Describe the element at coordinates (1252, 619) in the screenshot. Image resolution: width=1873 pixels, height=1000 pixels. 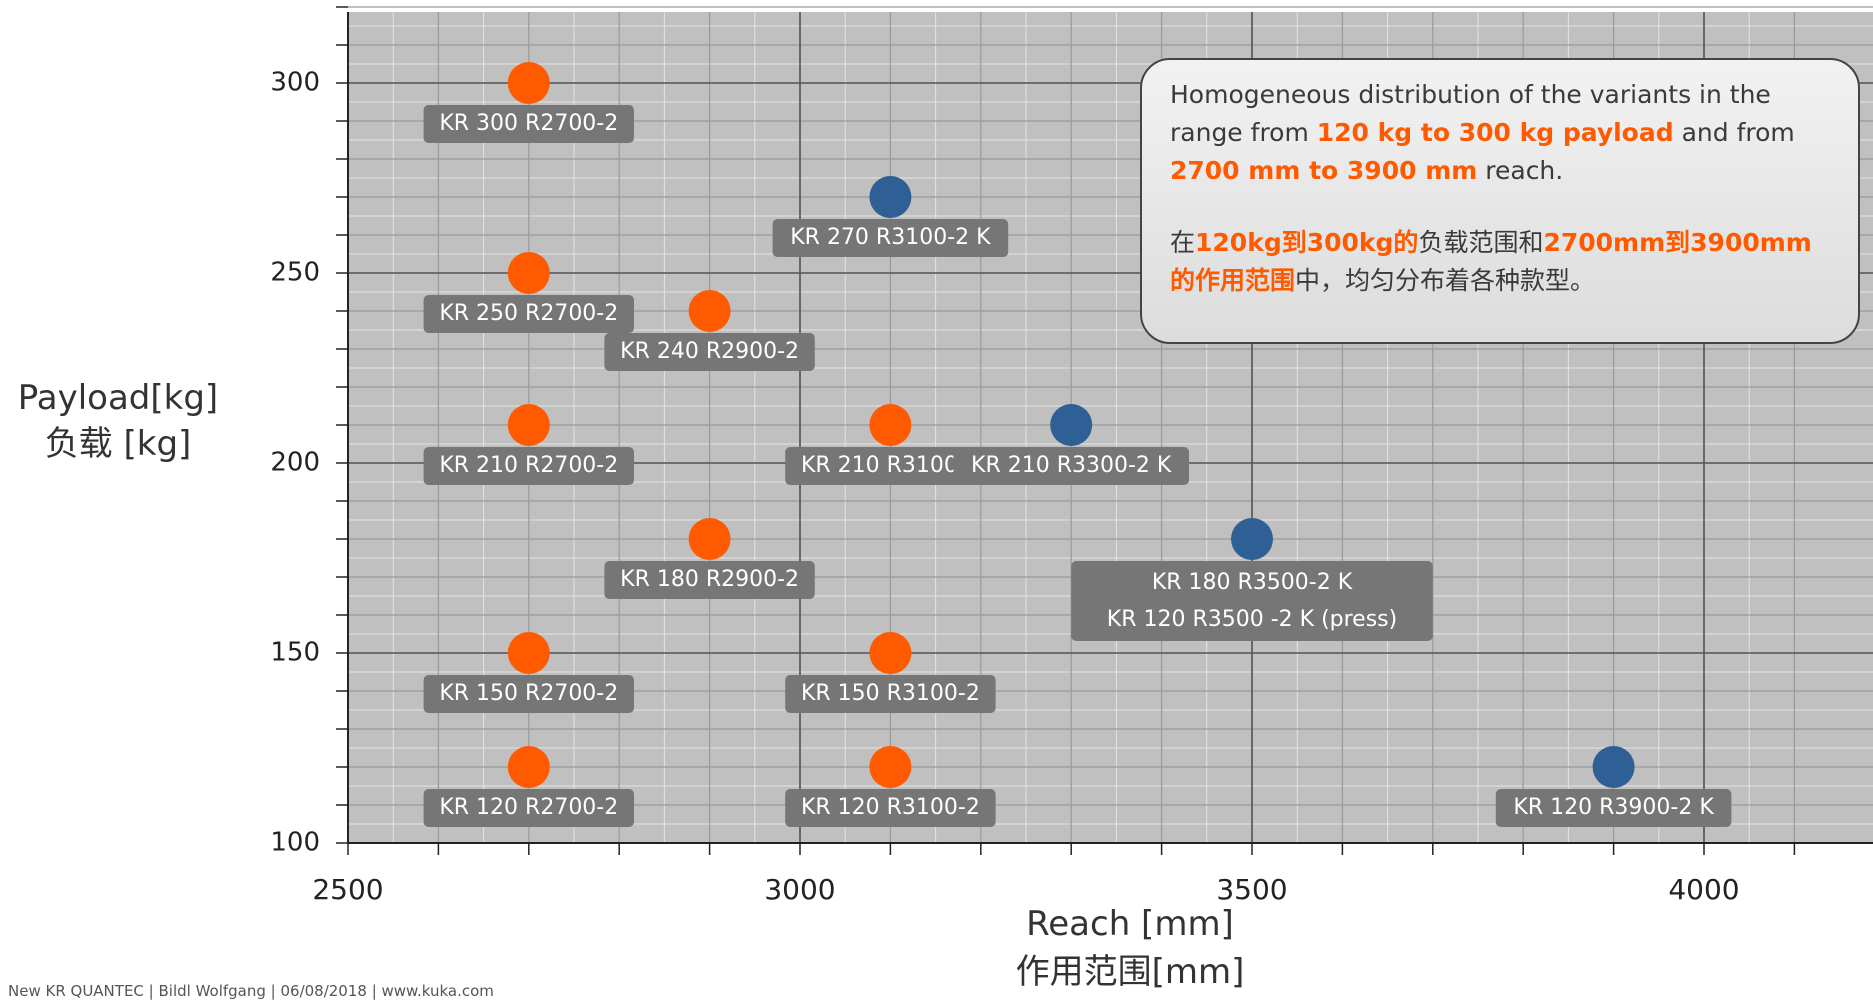
I see `point-label: KR 120 R3500 -2 K (press)` at that location.